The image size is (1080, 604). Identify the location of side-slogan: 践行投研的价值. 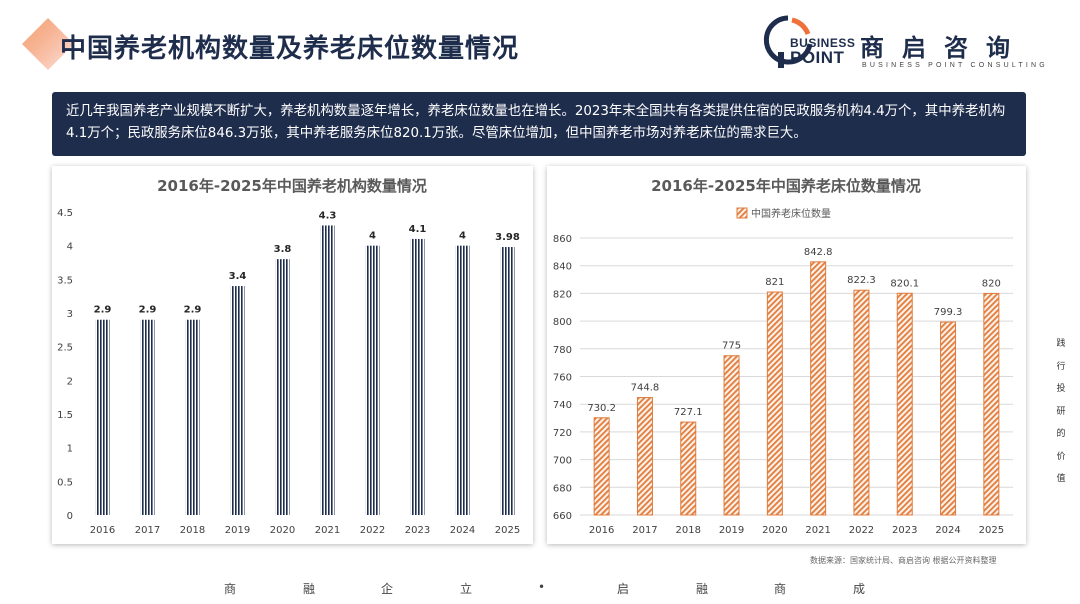
(1061, 415).